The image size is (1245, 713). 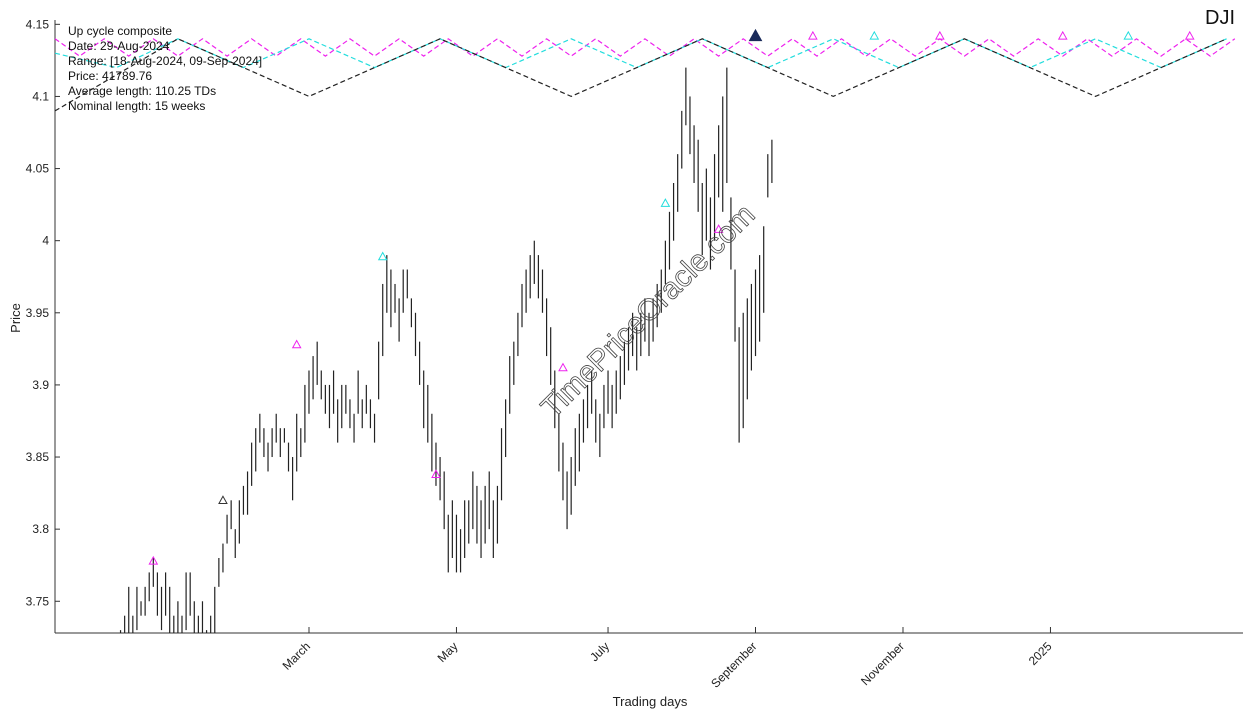 I want to click on y-tick-label: 3.9, so click(x=40, y=385).